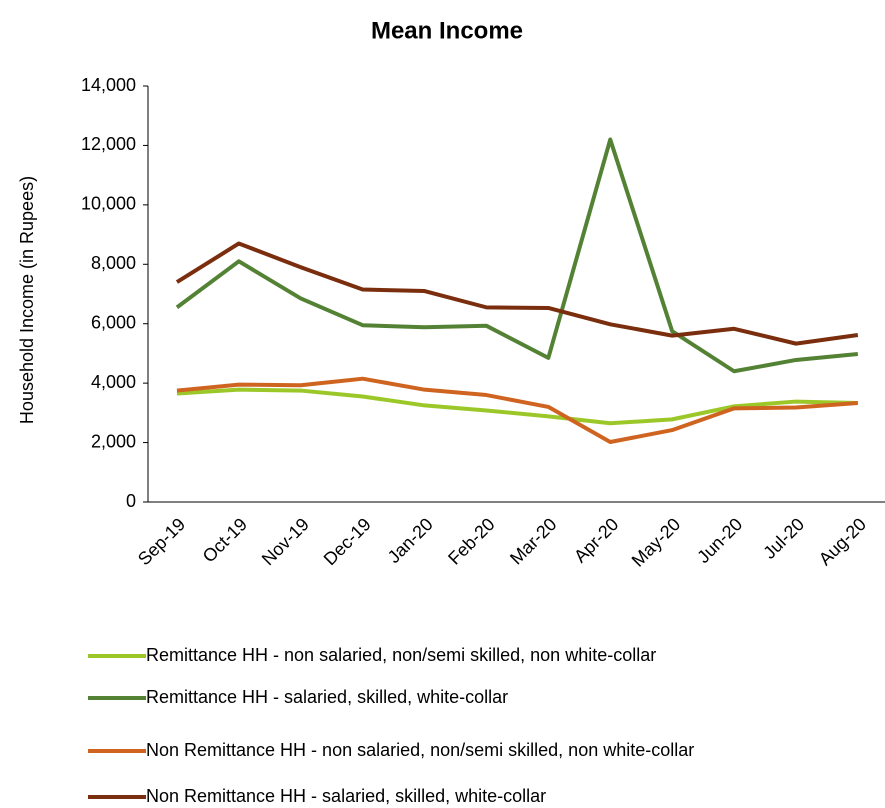  Describe the element at coordinates (113, 441) in the screenshot. I see `y-tick-label: 2,000` at that location.